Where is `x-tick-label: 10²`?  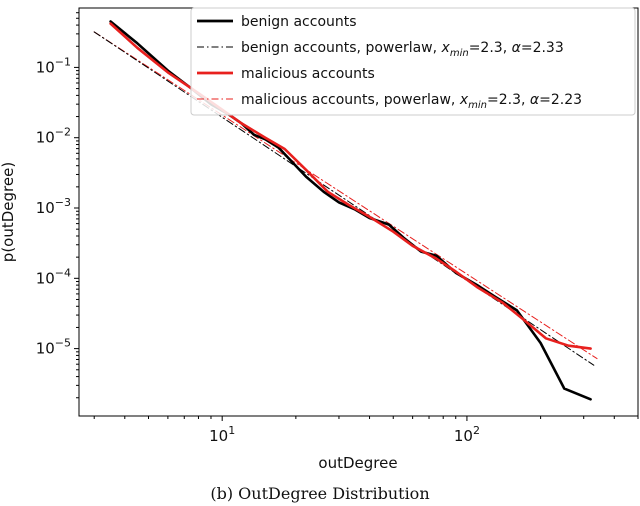 x-tick-label: 10² is located at coordinates (467, 434).